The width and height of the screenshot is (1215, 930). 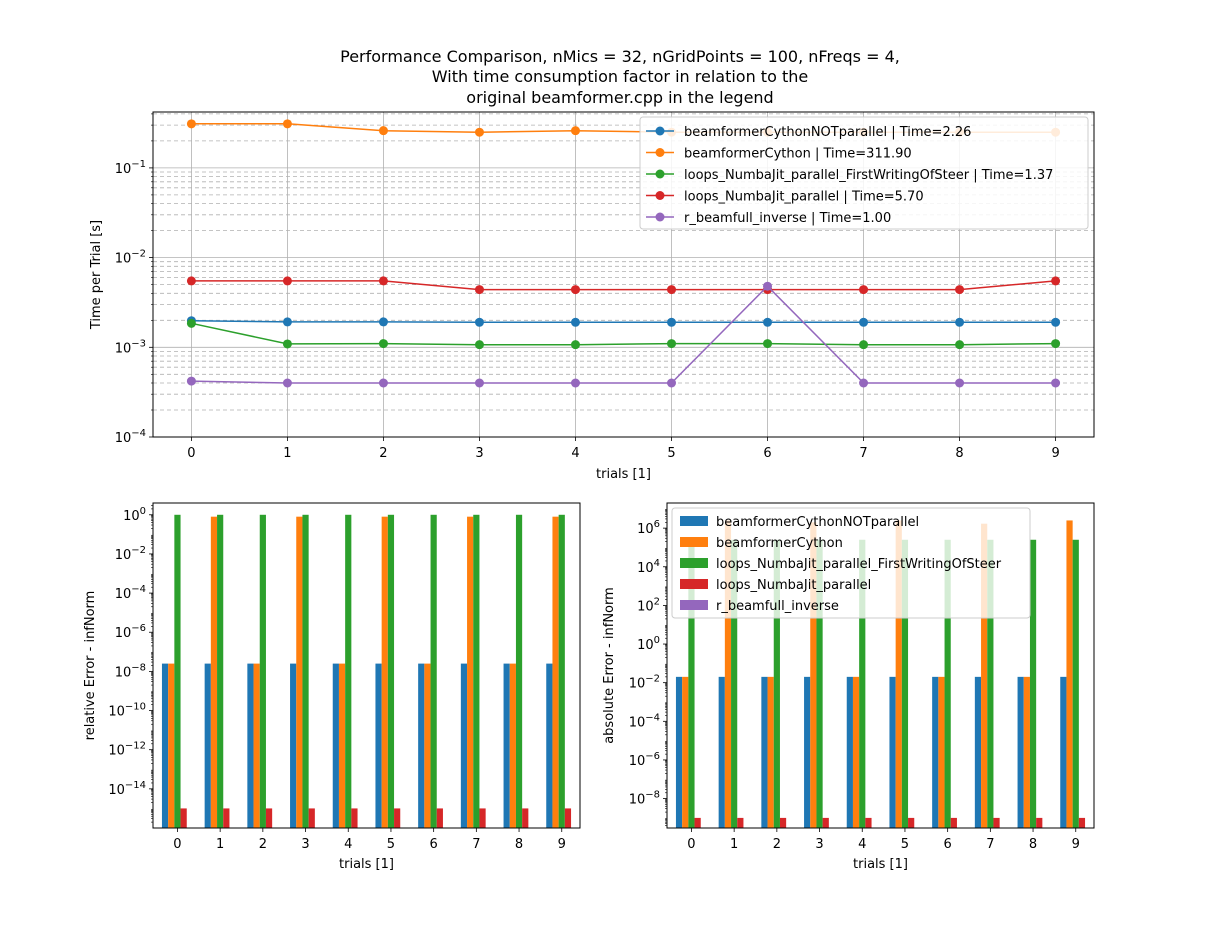 I want to click on y-tick-label: 10⁰, so click(x=648, y=644).